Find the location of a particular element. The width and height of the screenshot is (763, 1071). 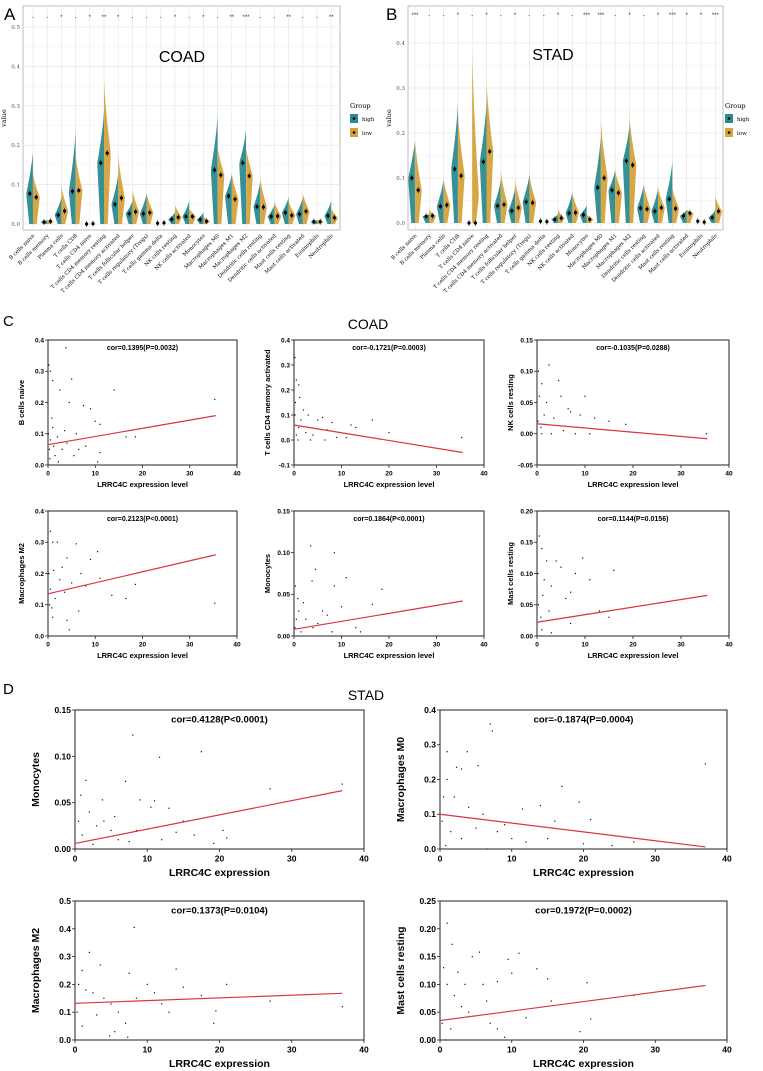

y-tick-label: 0.25 is located at coordinates (427, 901).